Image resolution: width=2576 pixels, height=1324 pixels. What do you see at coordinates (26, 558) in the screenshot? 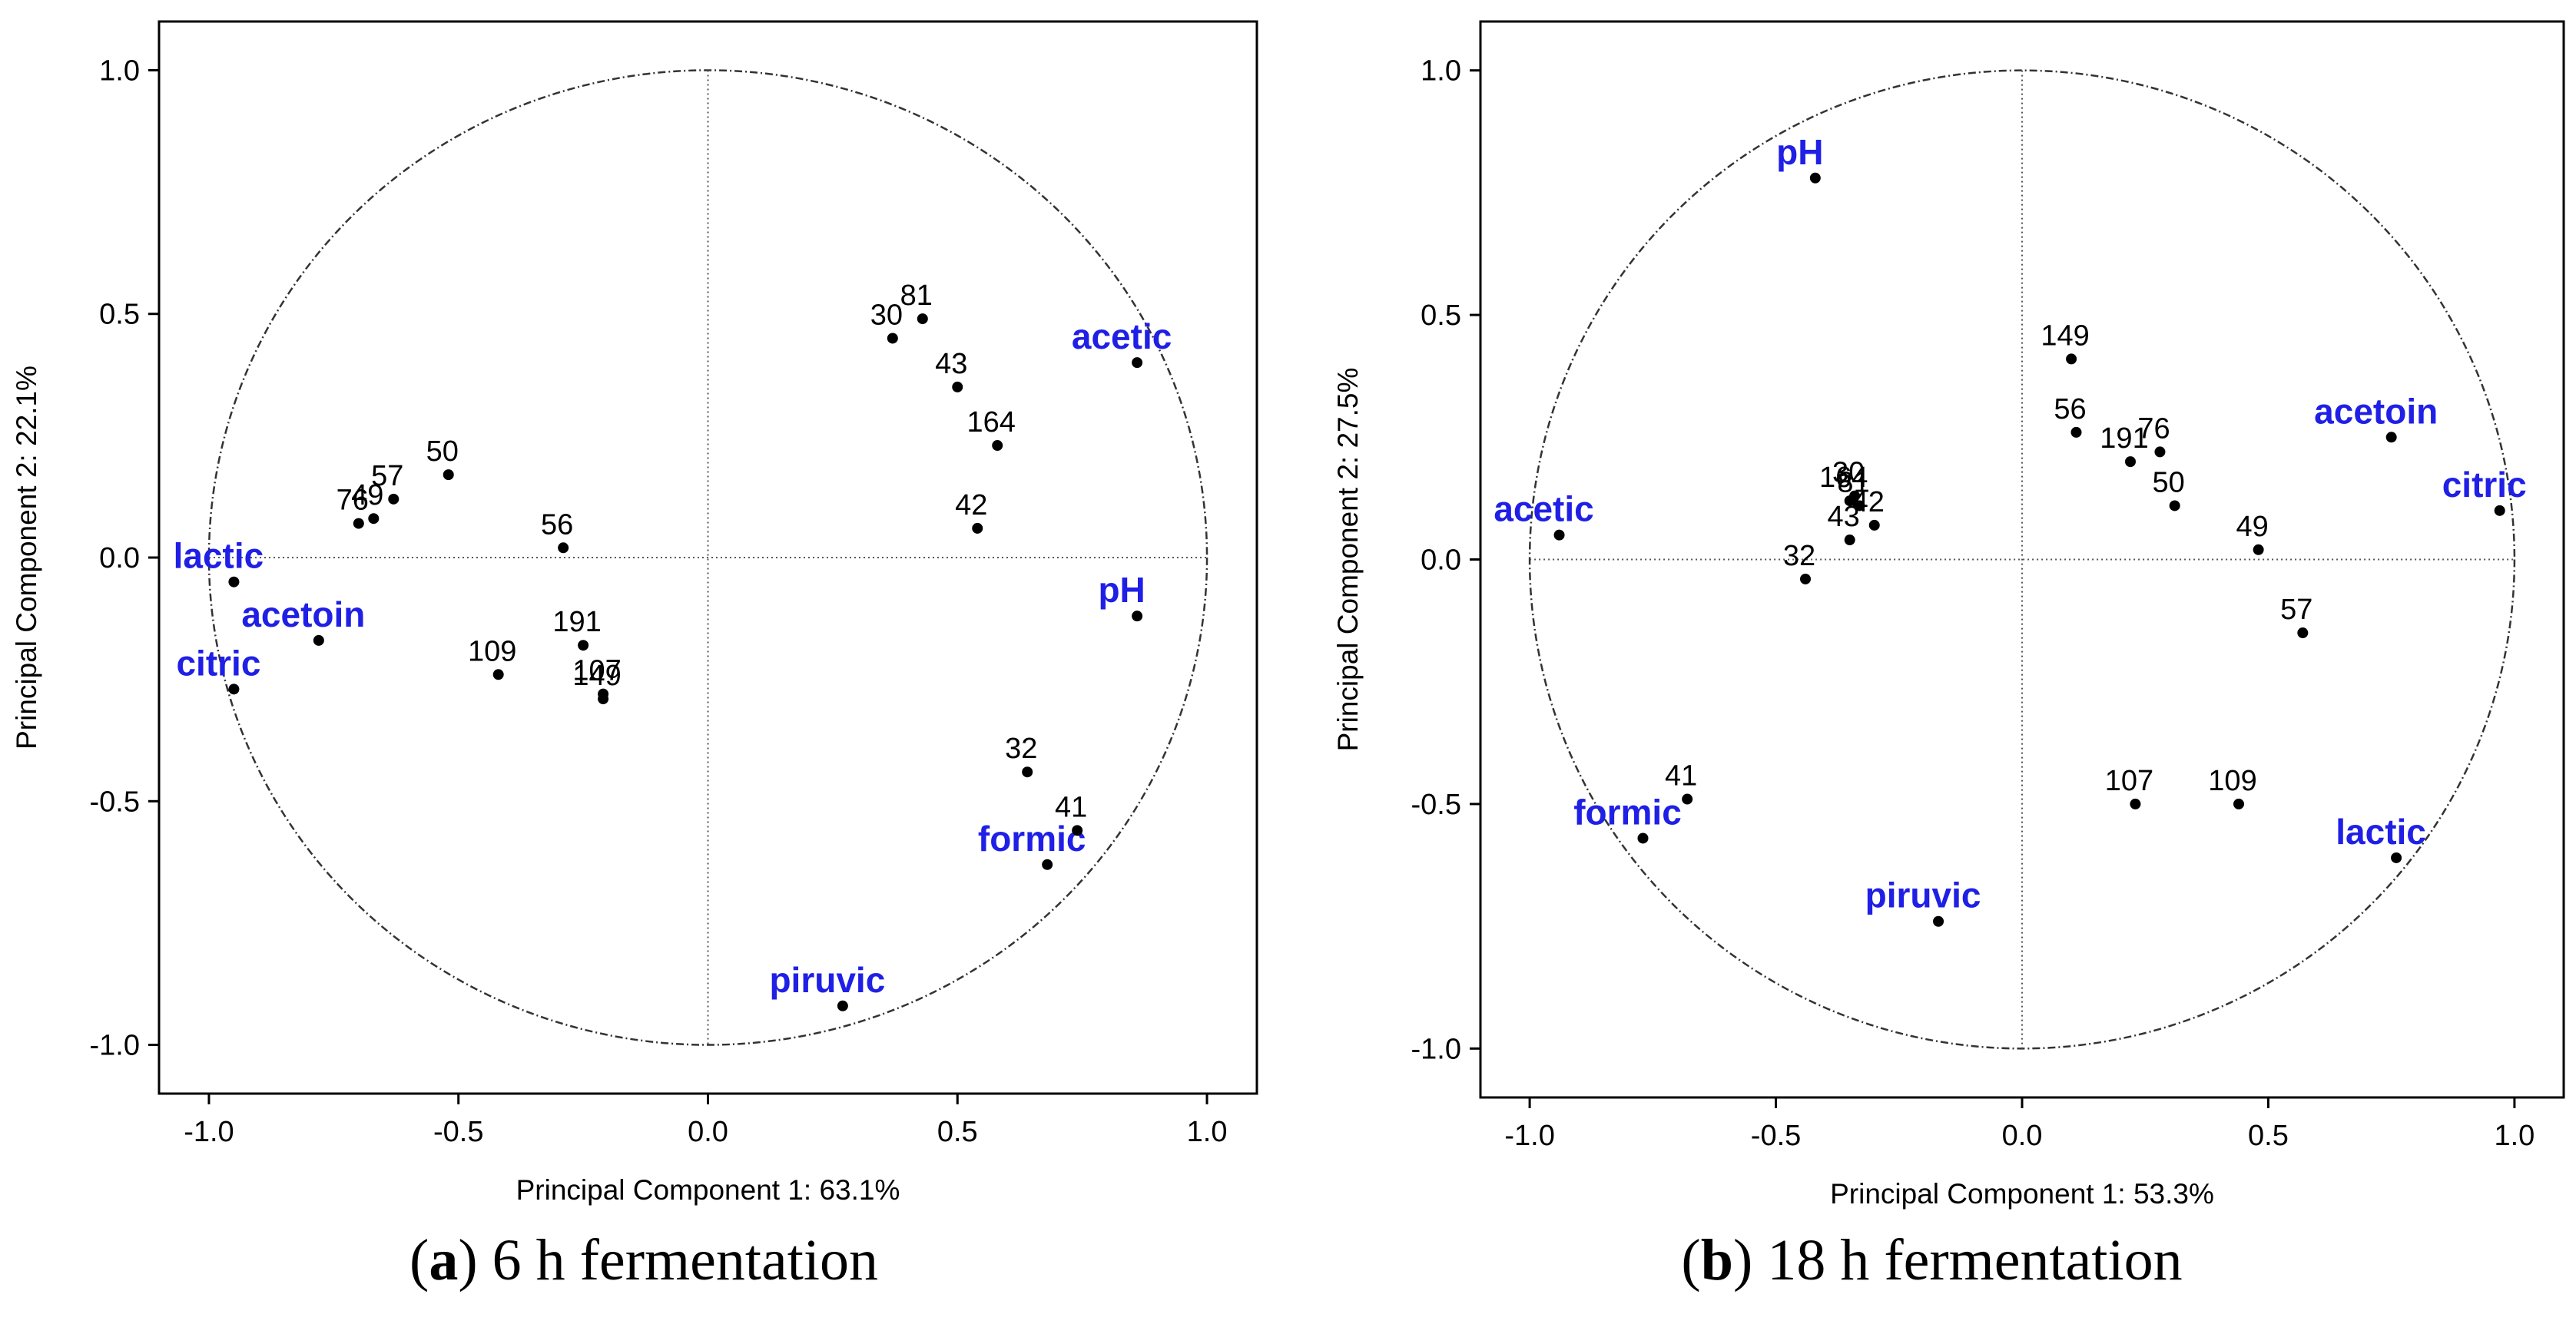
I see `y-axis-label: Principal Component 2: 22.1%` at bounding box center [26, 558].